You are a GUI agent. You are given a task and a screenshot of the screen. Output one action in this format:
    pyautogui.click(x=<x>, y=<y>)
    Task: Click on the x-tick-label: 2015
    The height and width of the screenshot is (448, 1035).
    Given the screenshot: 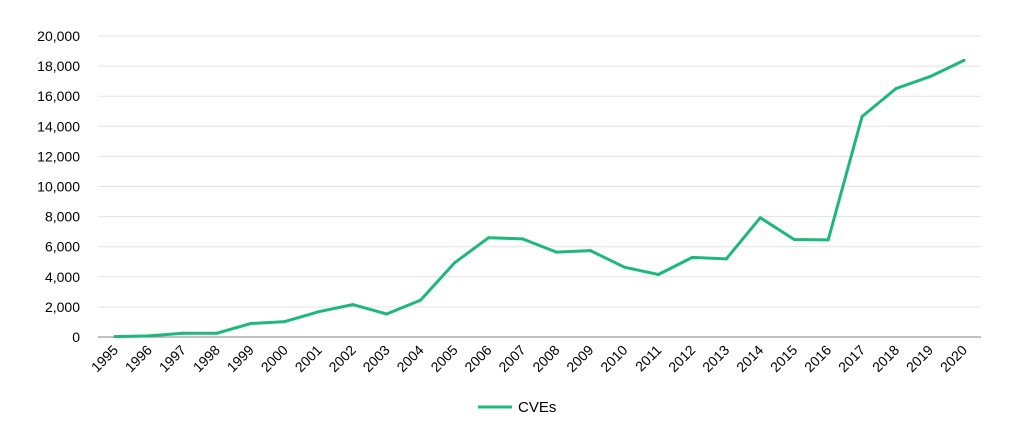 What is the action you would take?
    pyautogui.click(x=783, y=358)
    